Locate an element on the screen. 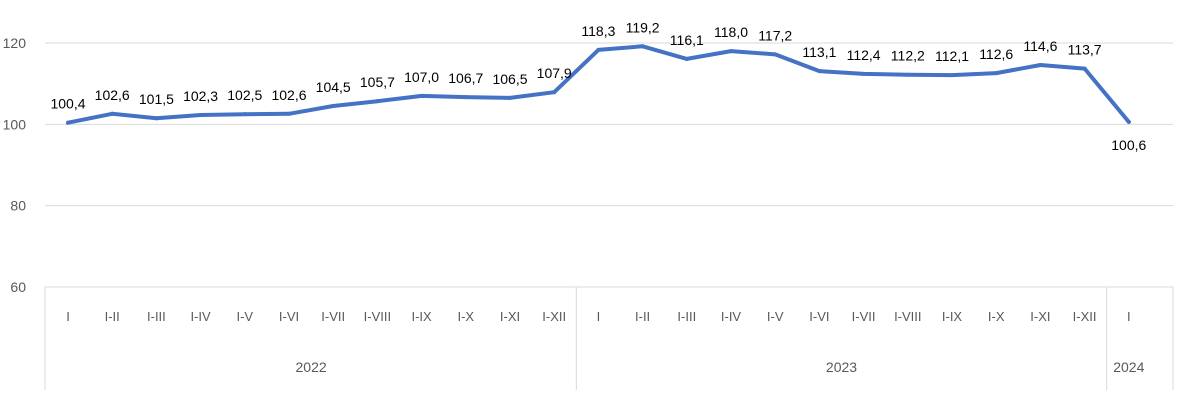 Image resolution: width=1200 pixels, height=407 pixels. data-label: 106,7 is located at coordinates (465, 78).